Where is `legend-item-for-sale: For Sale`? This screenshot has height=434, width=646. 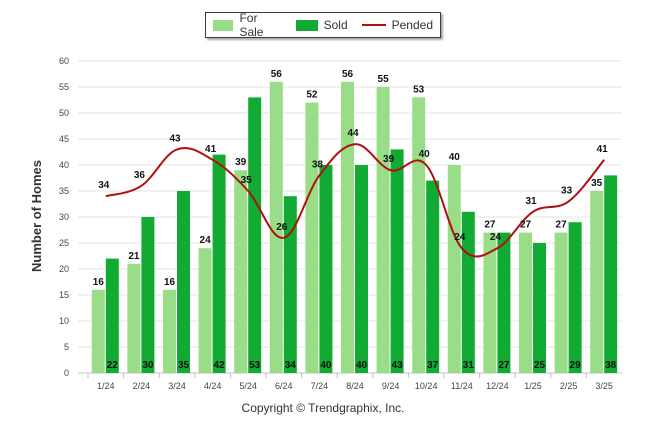 legend-item-for-sale: For Sale is located at coordinates (247, 25).